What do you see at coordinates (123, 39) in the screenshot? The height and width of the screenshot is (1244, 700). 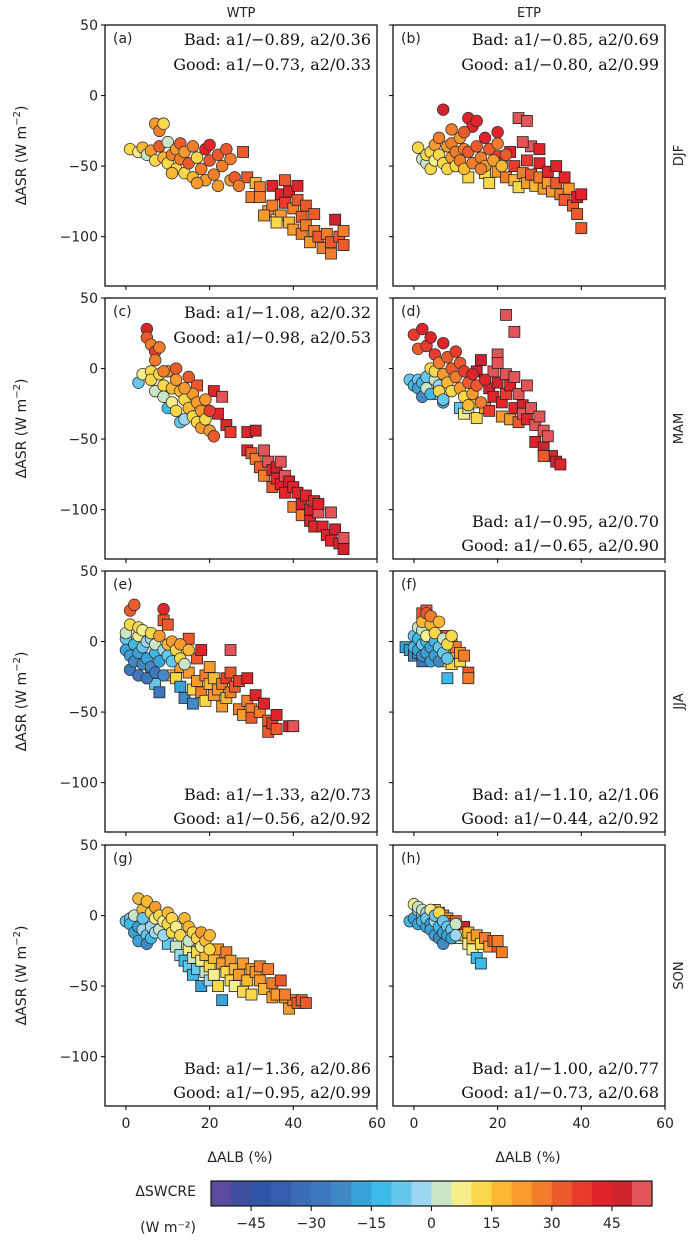 I see `panel-letter: (a)` at bounding box center [123, 39].